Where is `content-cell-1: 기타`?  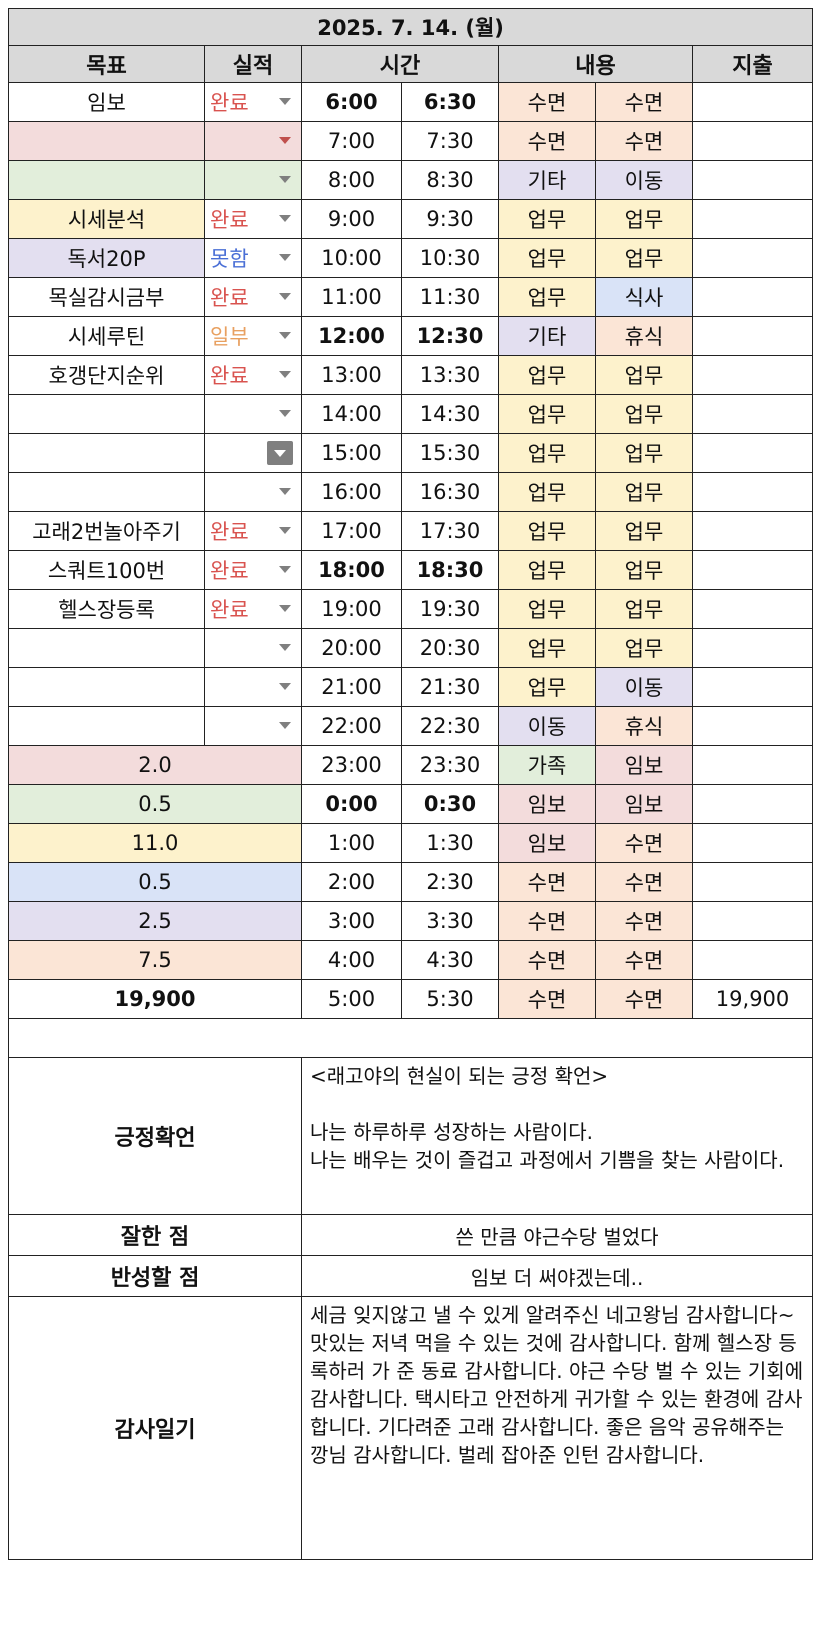 content-cell-1: 기타 is located at coordinates (547, 336).